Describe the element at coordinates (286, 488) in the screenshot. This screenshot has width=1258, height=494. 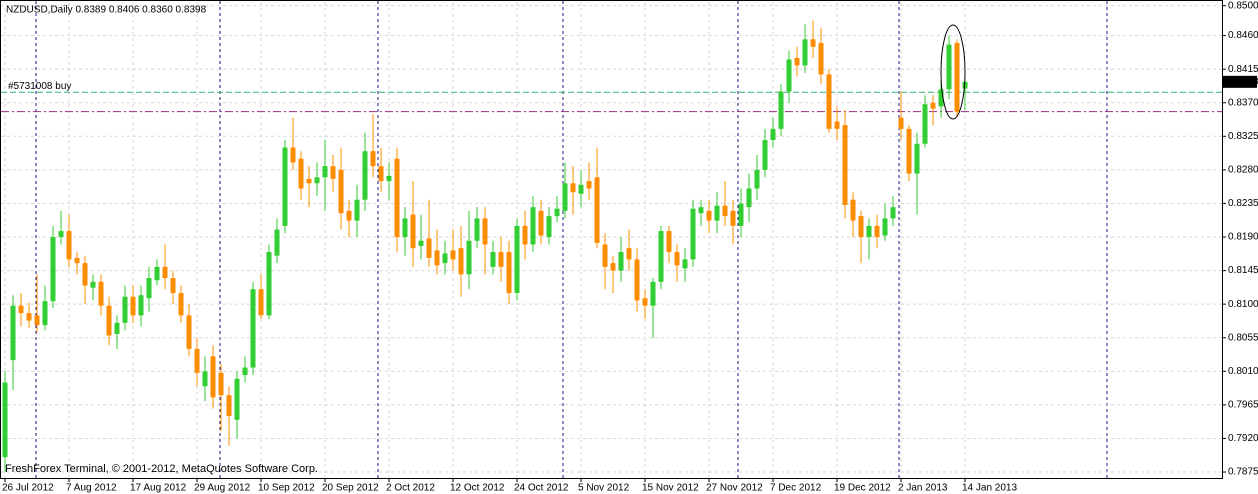
I see `x-tick-label: 10 Sep 2012` at that location.